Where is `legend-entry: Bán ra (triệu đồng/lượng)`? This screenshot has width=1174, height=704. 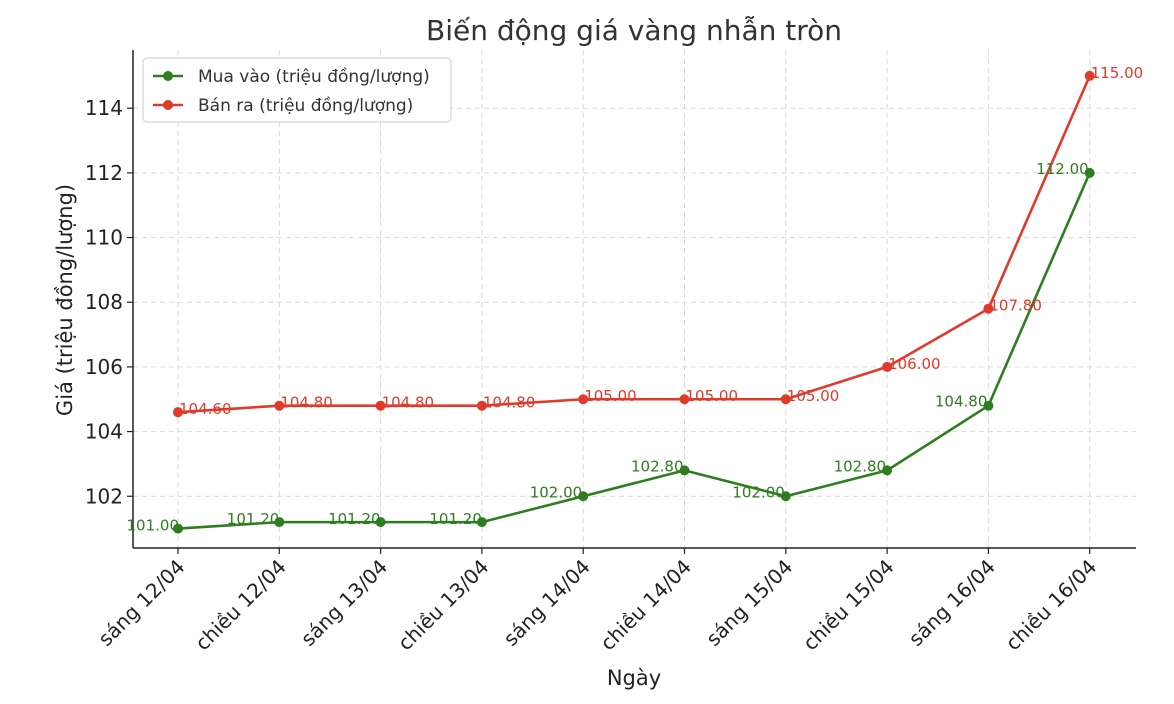
legend-entry: Bán ra (triệu đồng/lượng) is located at coordinates (305, 105).